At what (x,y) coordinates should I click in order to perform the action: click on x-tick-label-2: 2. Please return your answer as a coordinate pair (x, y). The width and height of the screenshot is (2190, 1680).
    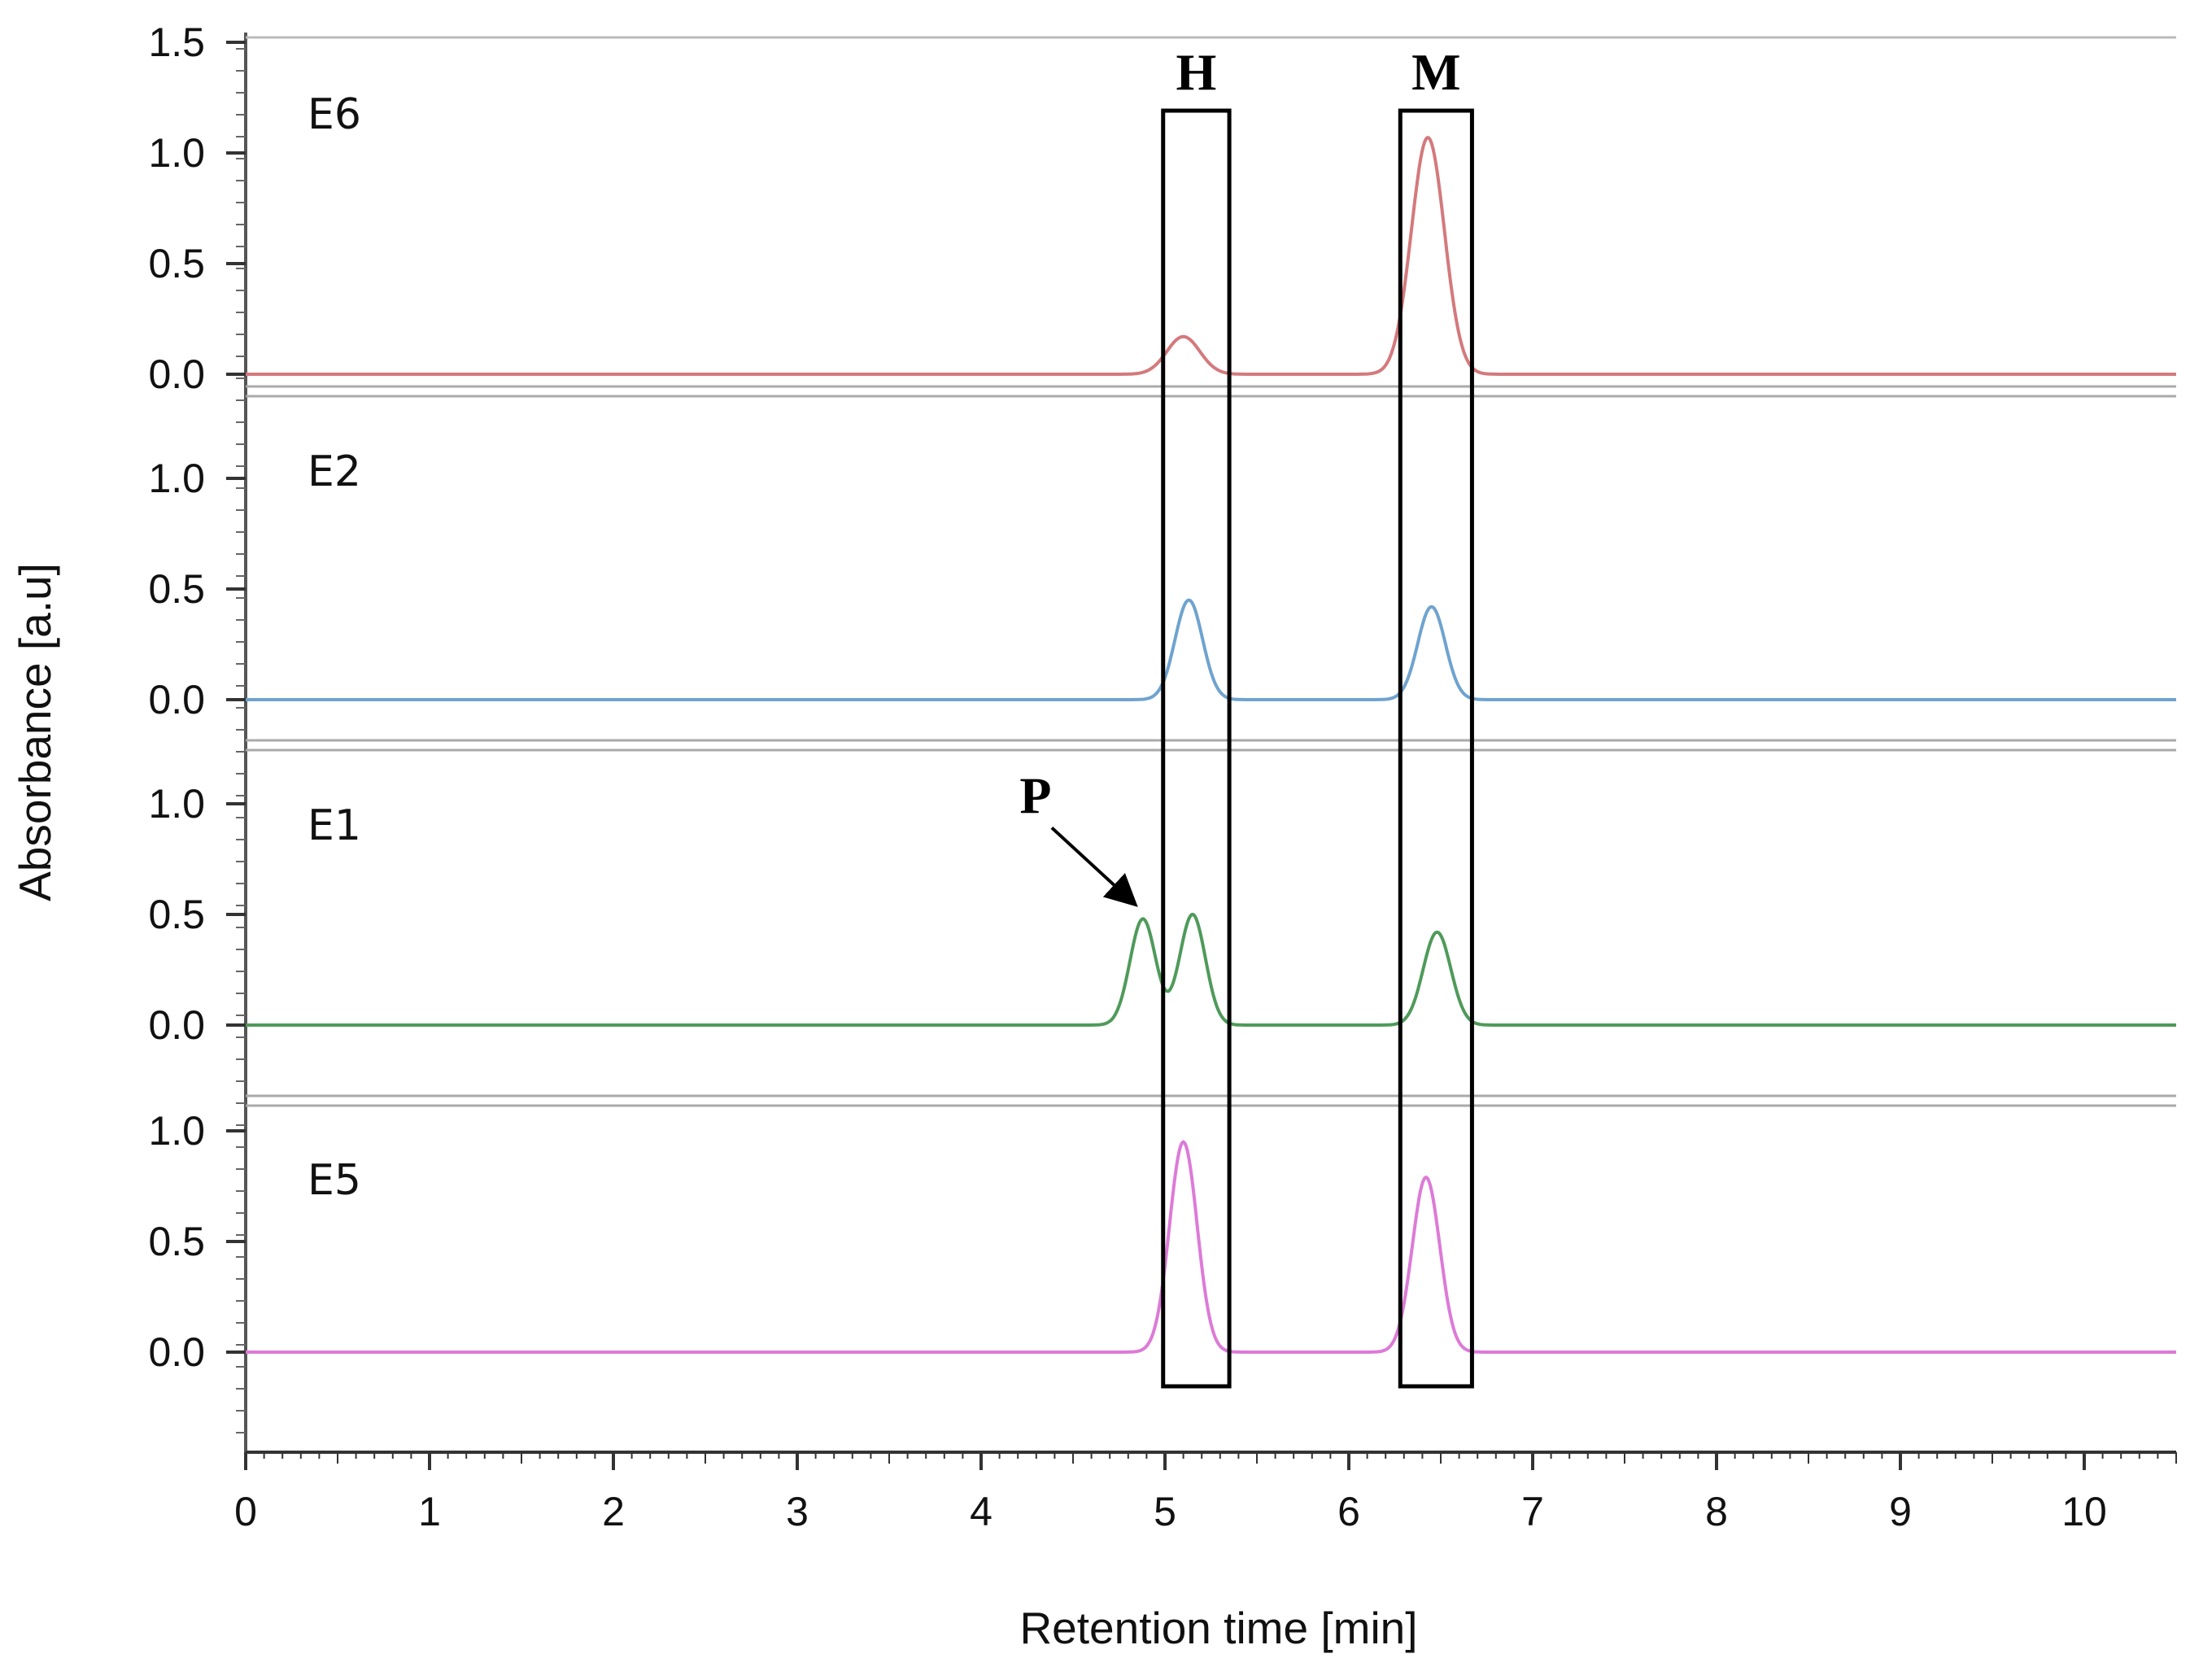
    Looking at the image, I should click on (613, 1512).